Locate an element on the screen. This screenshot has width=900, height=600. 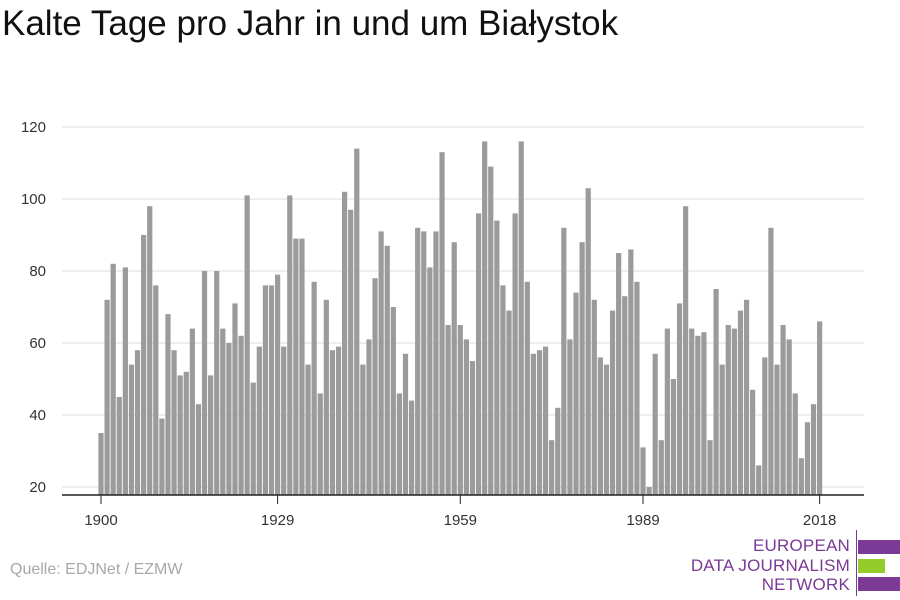
bar-2016 is located at coordinates (807, 458).